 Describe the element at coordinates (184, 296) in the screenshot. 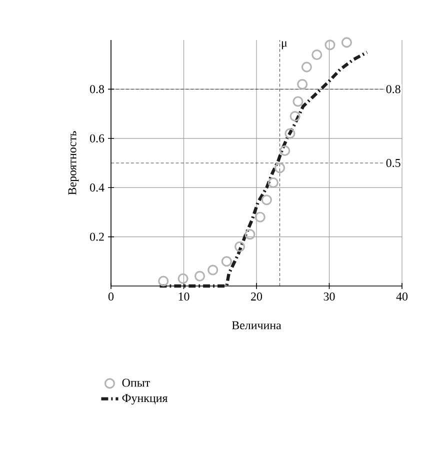

I see `x-tick-label: 10` at that location.